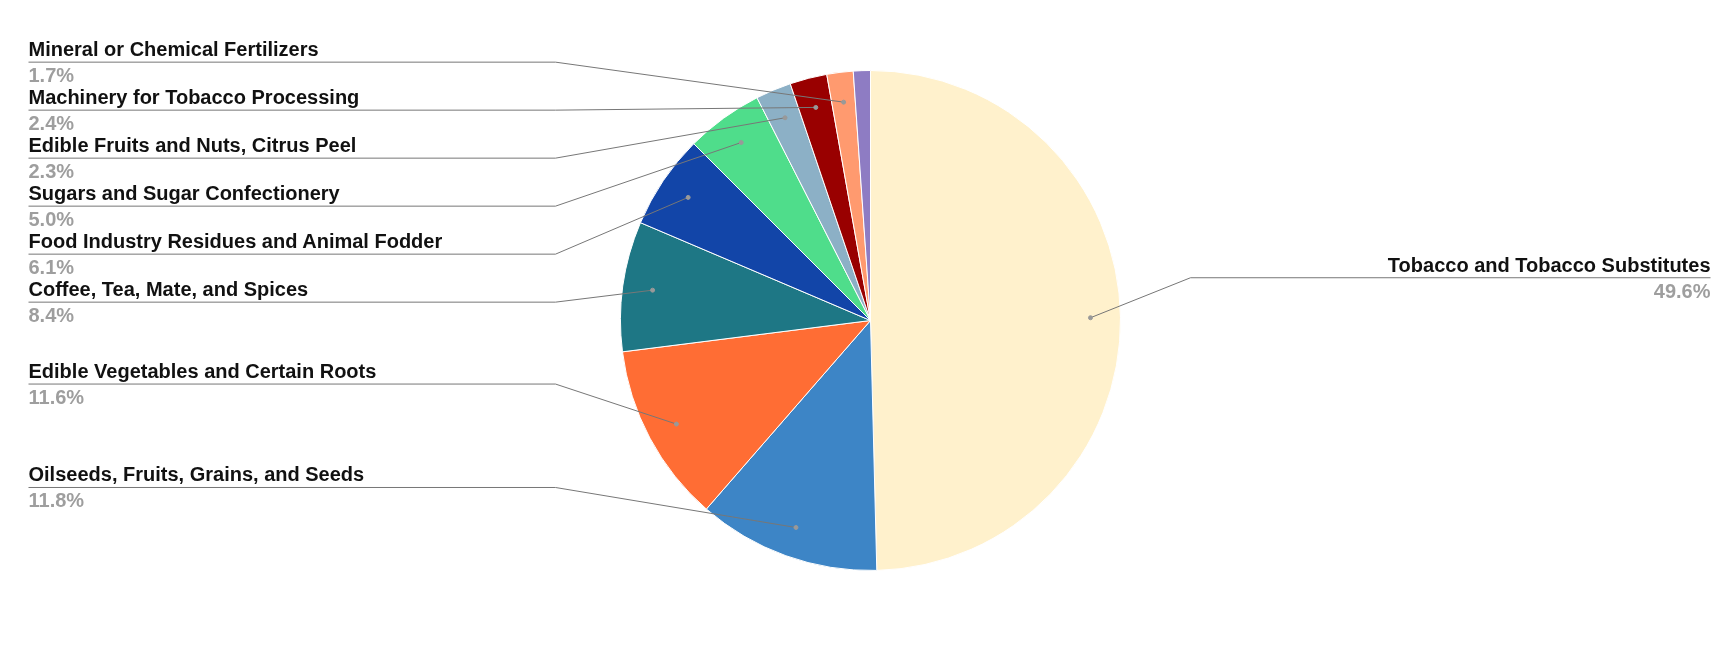  What do you see at coordinates (1549, 264) in the screenshot?
I see `slice-label: Tobacco and Tobacco Substitutes` at bounding box center [1549, 264].